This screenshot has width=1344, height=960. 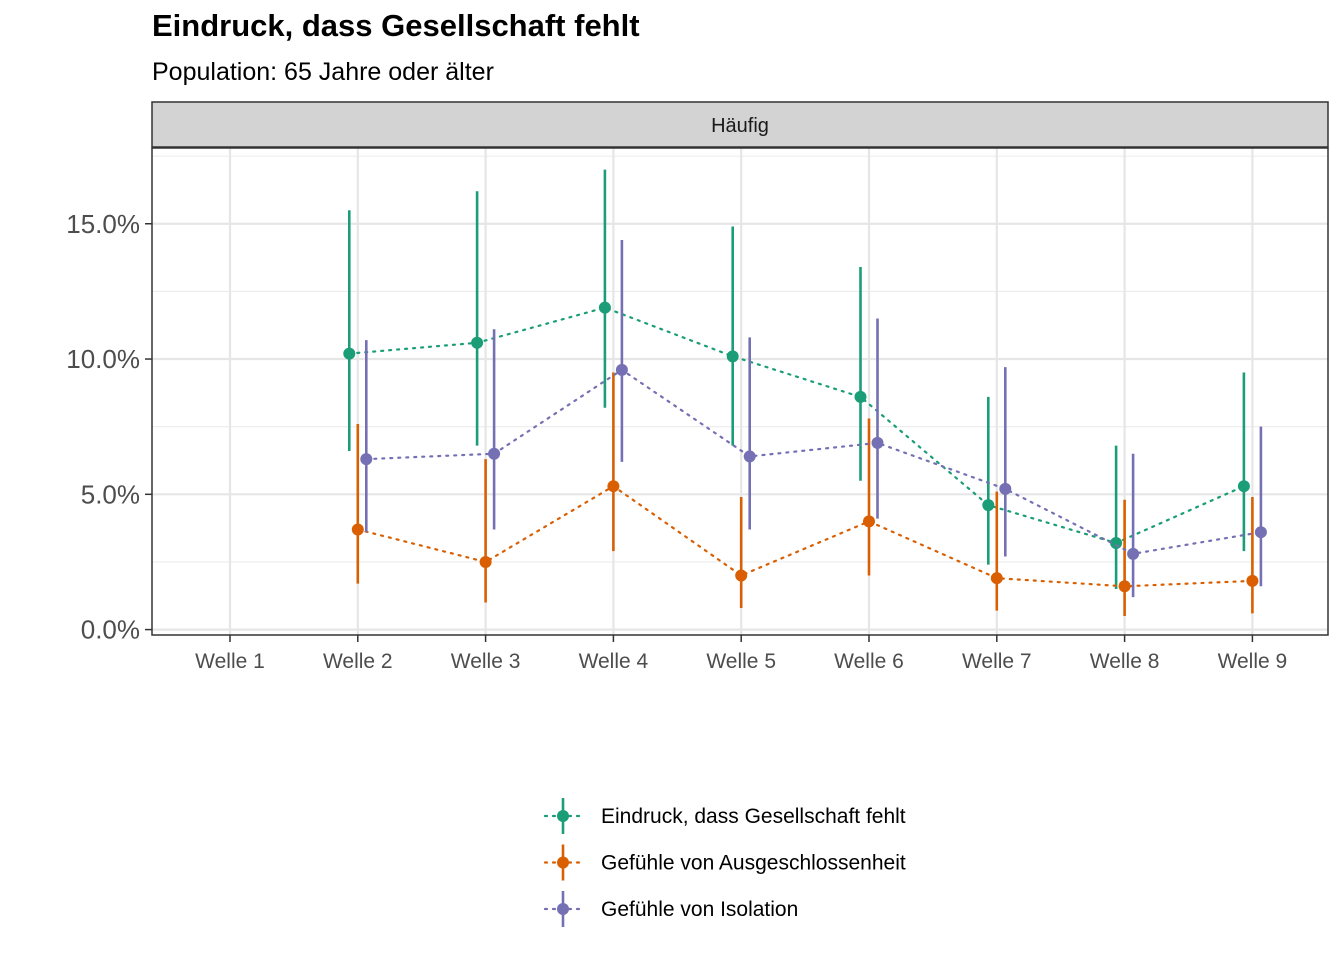 I want to click on x-tick-label: Welle 2, so click(x=358, y=661).